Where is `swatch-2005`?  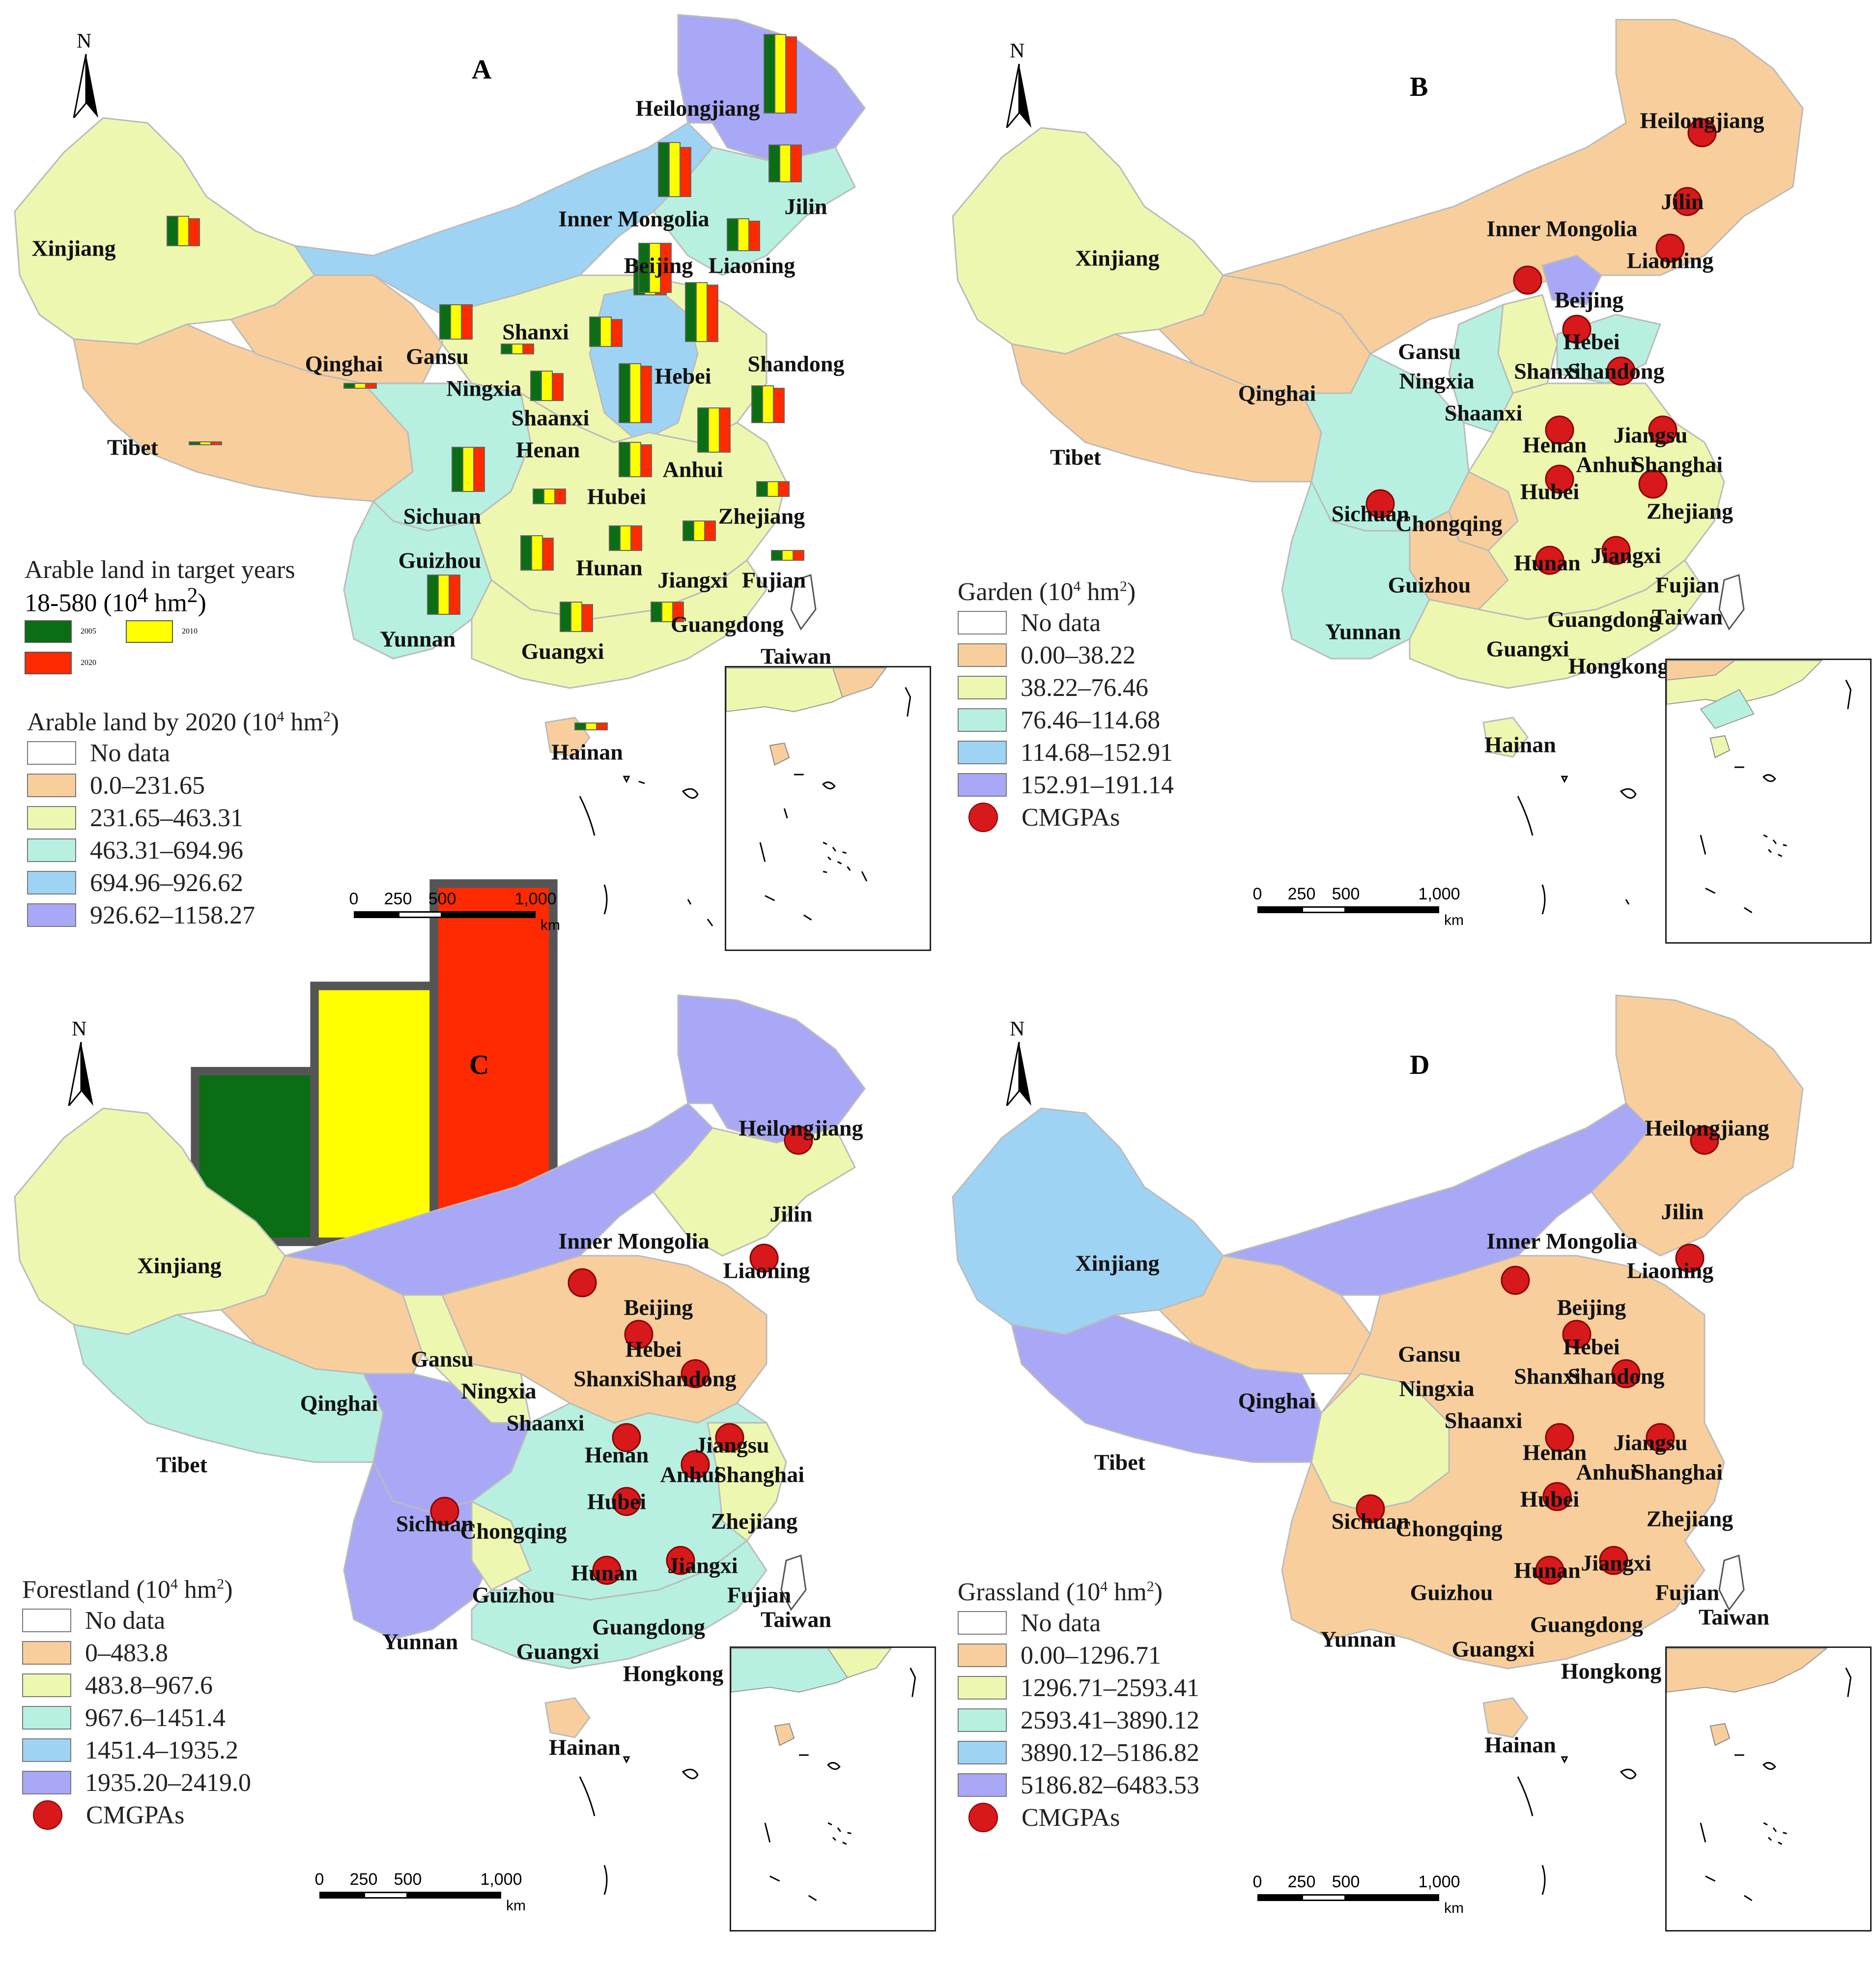
swatch-2005 is located at coordinates (48, 631).